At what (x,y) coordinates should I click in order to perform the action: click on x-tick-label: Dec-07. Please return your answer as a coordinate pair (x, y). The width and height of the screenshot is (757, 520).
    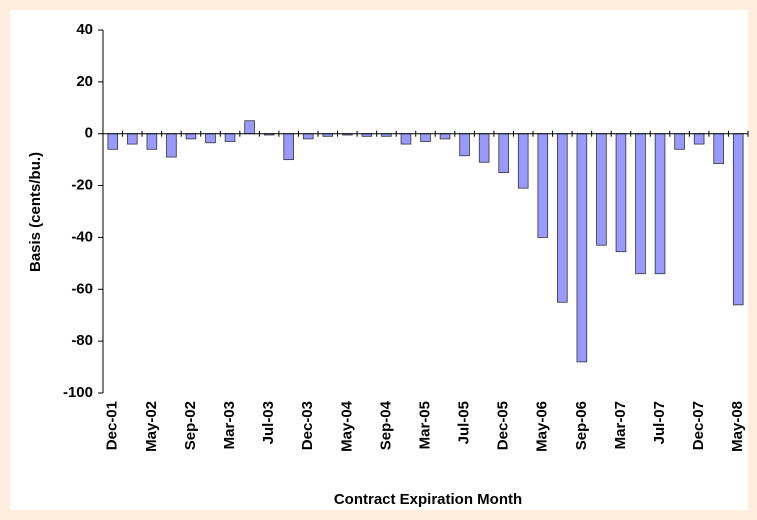
    Looking at the image, I should click on (698, 425).